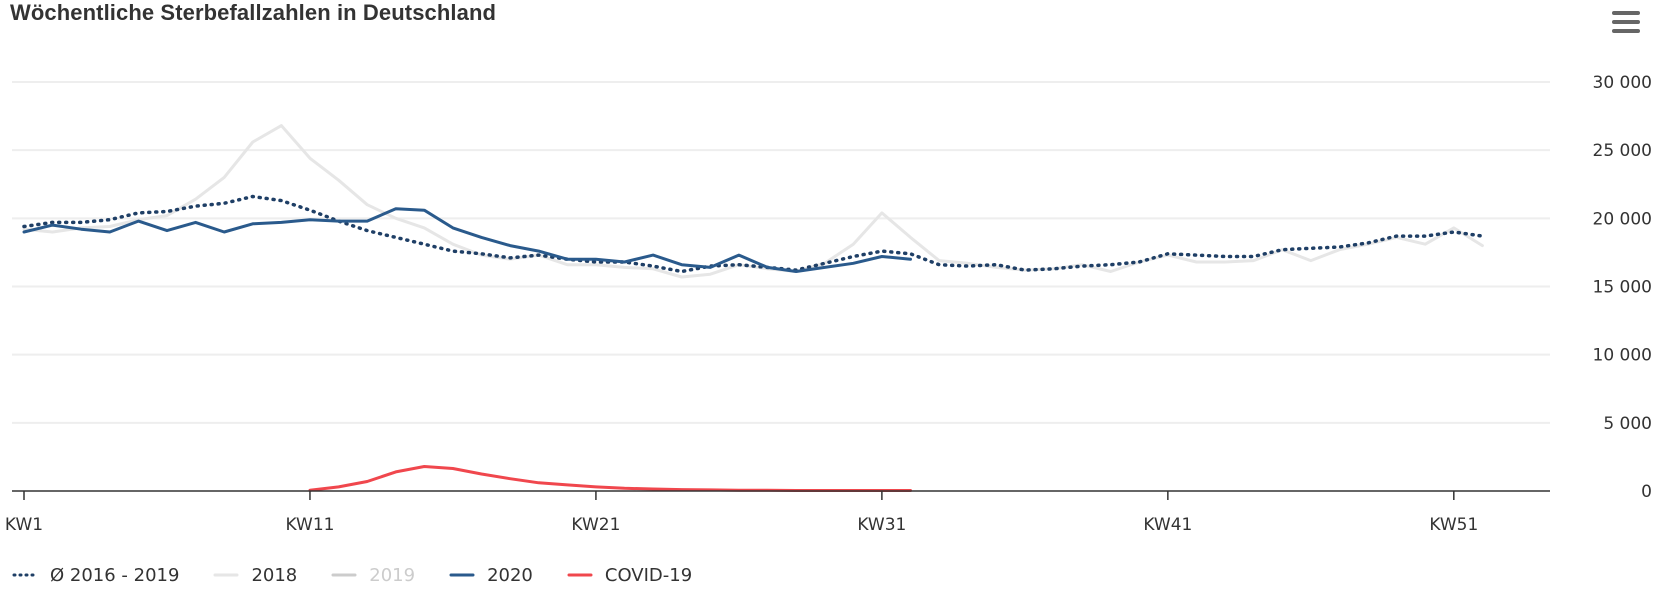 The width and height of the screenshot is (1665, 590). Describe the element at coordinates (1622, 151) in the screenshot. I see `y-tick-label: 25 000` at that location.